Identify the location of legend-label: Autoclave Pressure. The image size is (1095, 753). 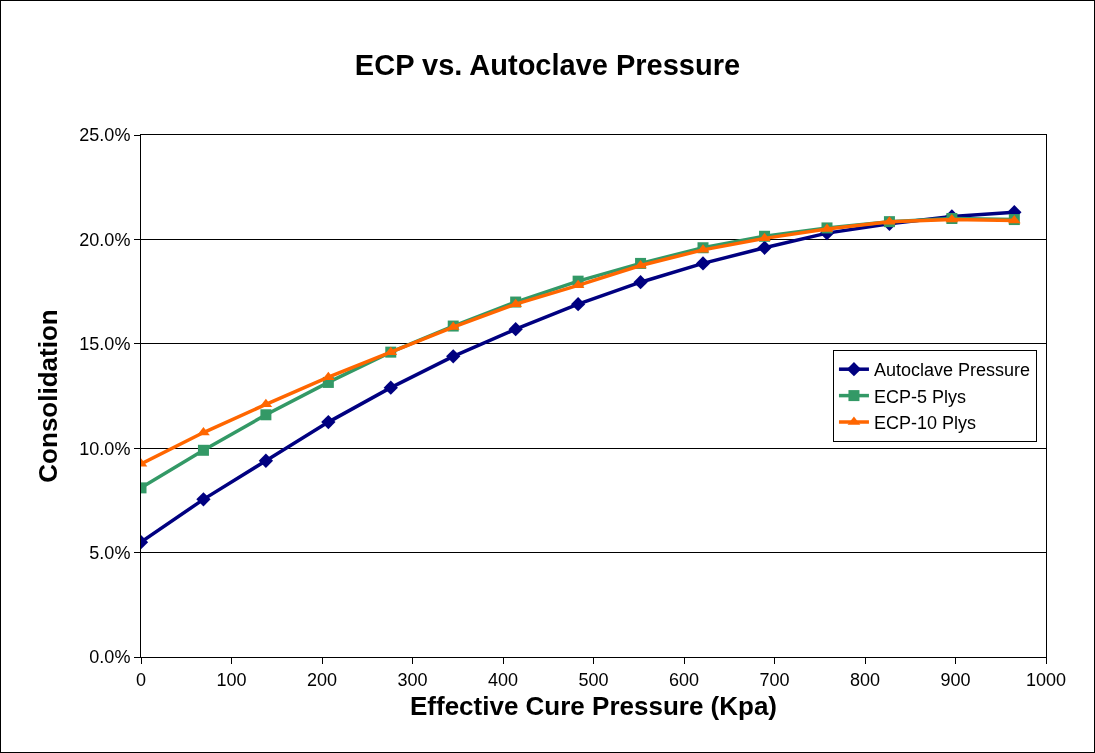
(952, 370).